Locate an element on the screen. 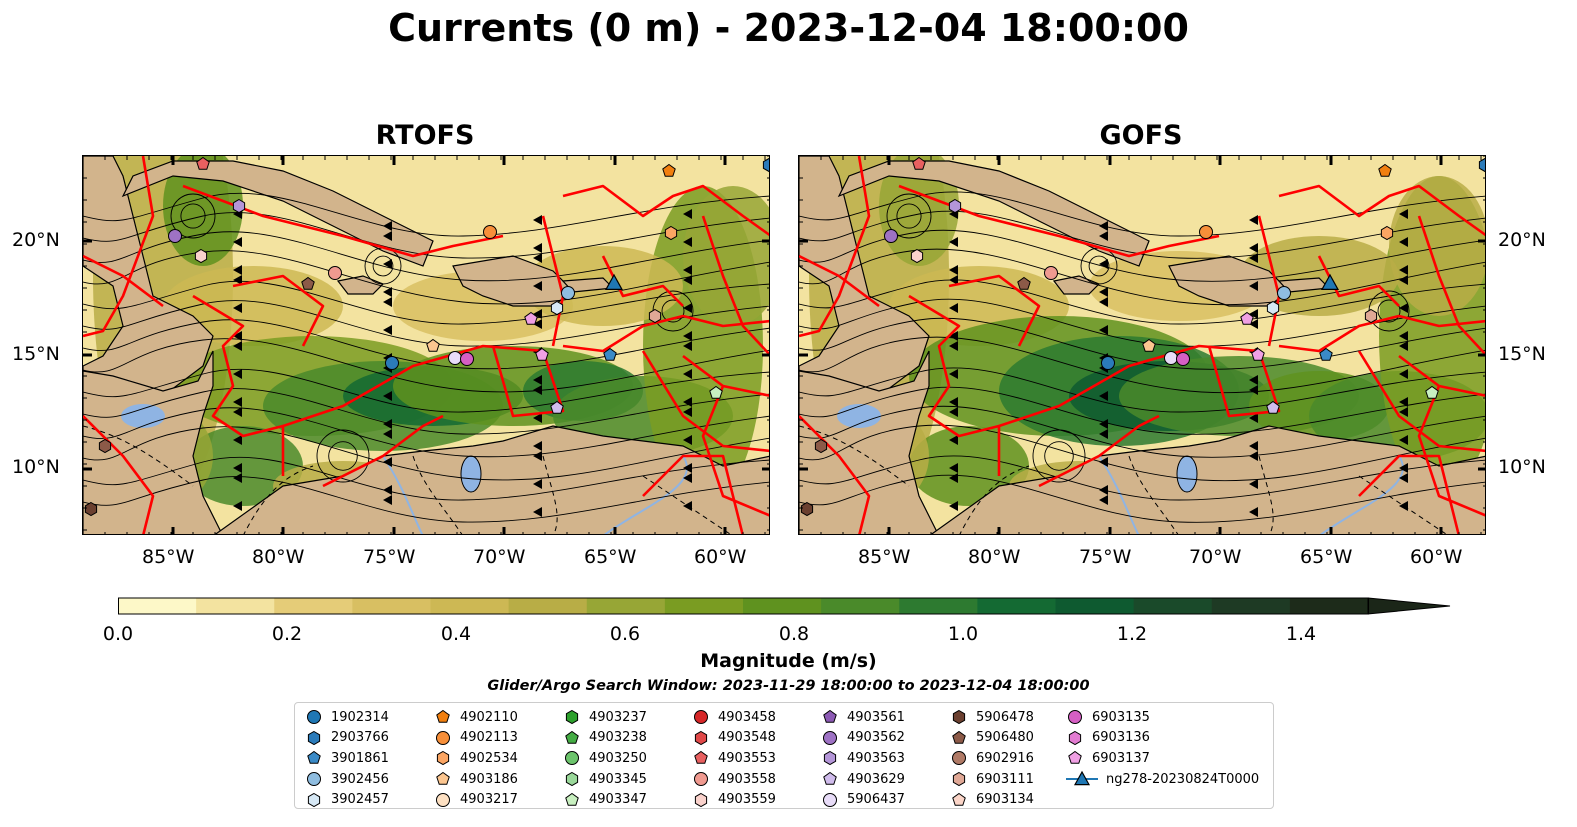  legend-label: 3902457 is located at coordinates (360, 800).